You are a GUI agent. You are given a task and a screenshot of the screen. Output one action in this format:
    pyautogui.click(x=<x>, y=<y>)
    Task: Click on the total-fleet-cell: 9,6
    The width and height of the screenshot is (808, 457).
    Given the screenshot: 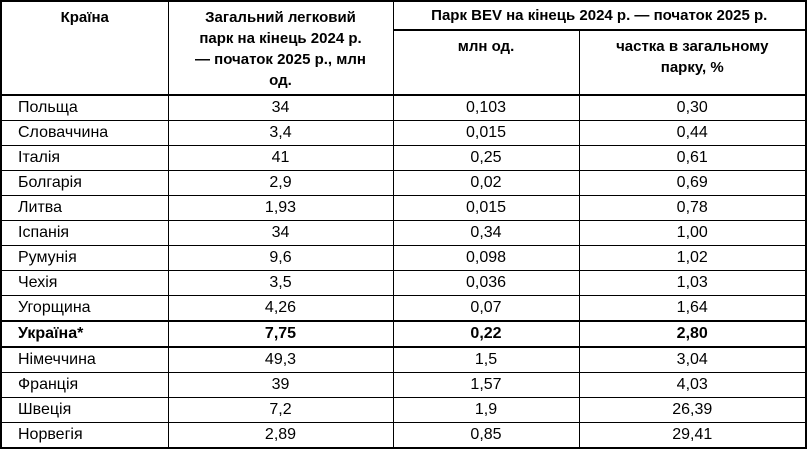 What is the action you would take?
    pyautogui.click(x=280, y=258)
    